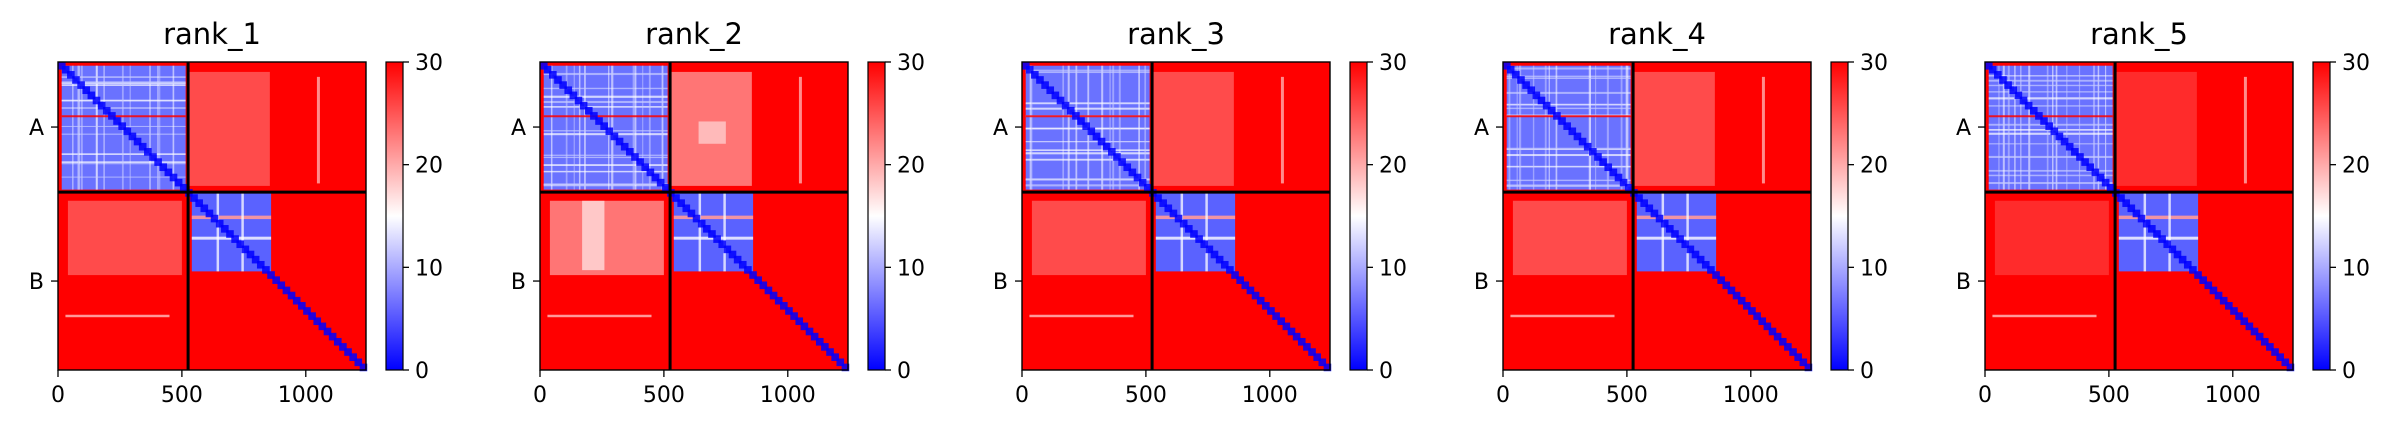 This screenshot has width=2400, height=438. Describe the element at coordinates (518, 128) in the screenshot. I see `y-tick-label: A` at that location.